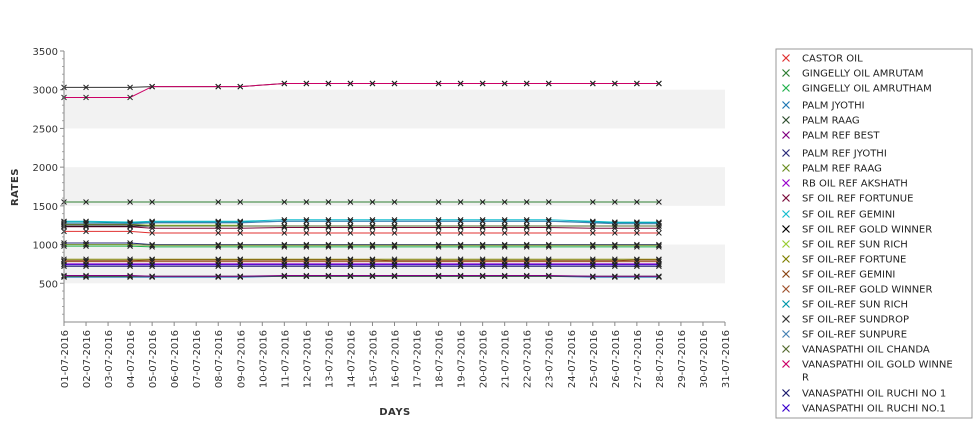 Image resolution: width=975 pixels, height=429 pixels. What do you see at coordinates (45, 207) in the screenshot?
I see `y-tick-label: 1500` at bounding box center [45, 207].